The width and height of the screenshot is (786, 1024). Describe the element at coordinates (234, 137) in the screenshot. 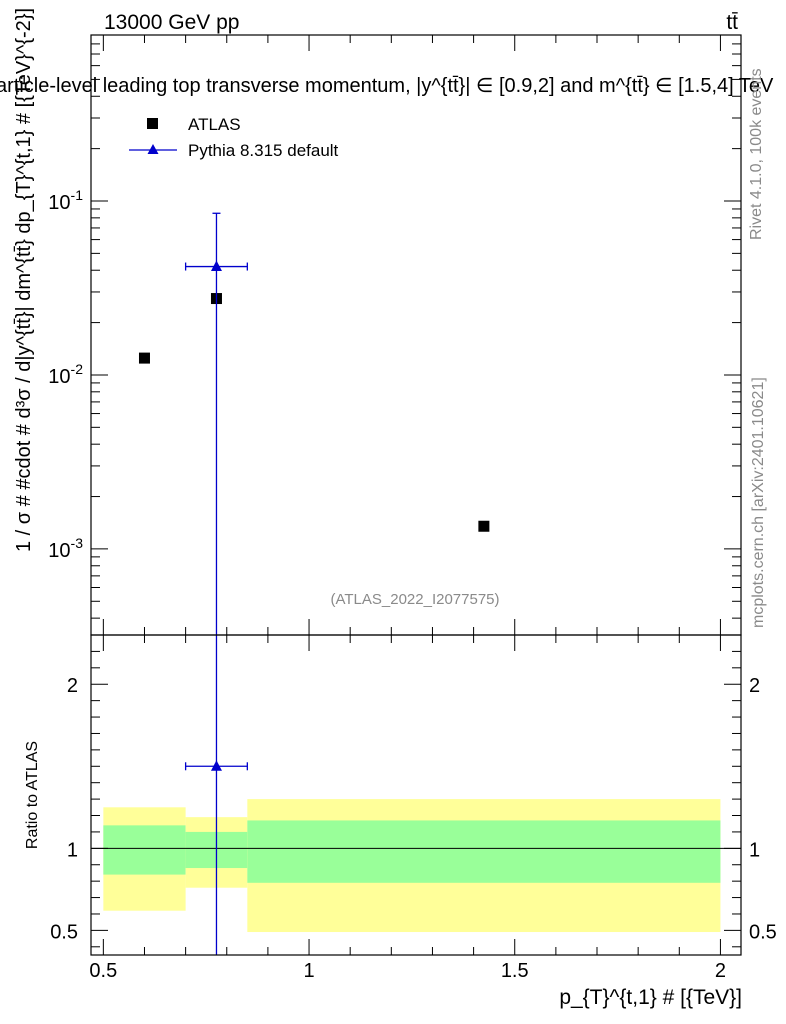

I see `legend: ATLAS Pythia 8.315 default` at that location.